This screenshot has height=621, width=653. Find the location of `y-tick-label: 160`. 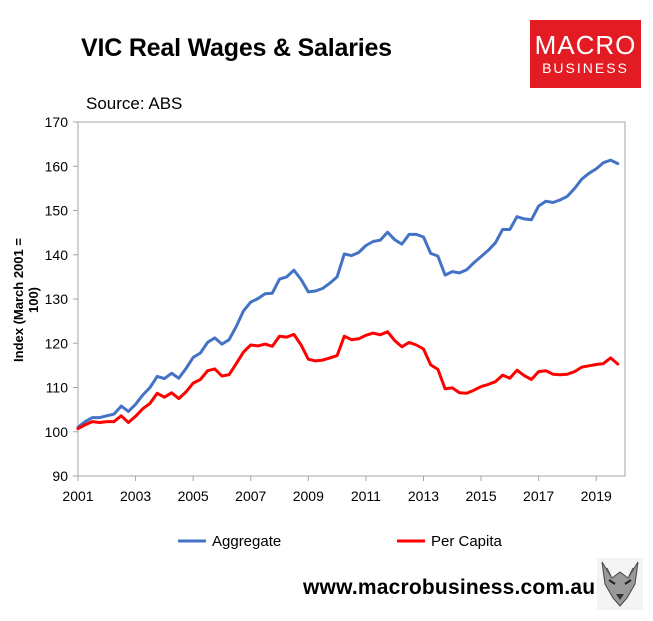

y-tick-label: 160 is located at coordinates (57, 166).